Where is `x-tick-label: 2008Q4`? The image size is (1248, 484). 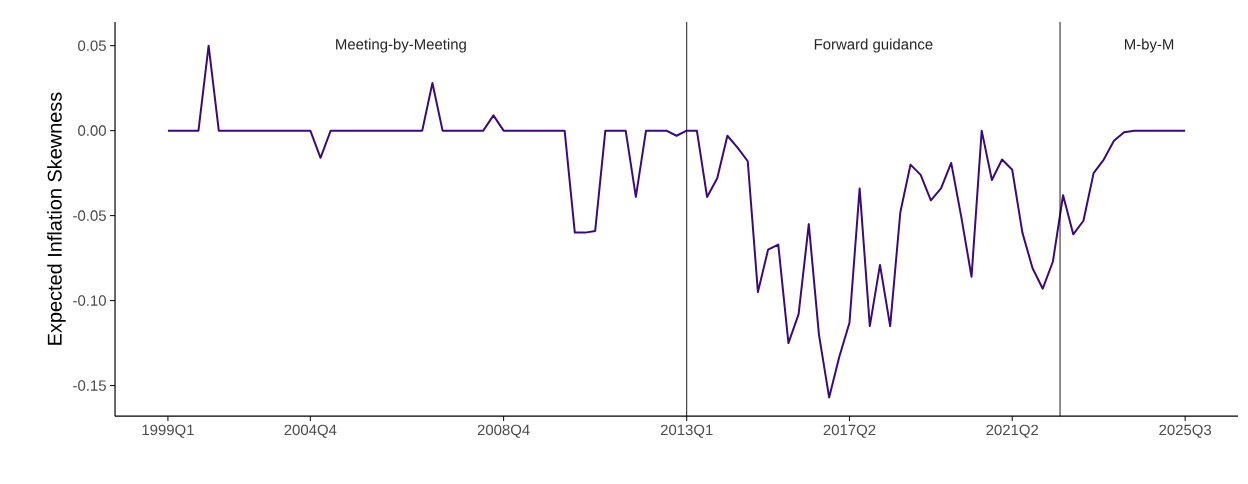 x-tick-label: 2008Q4 is located at coordinates (503, 431).